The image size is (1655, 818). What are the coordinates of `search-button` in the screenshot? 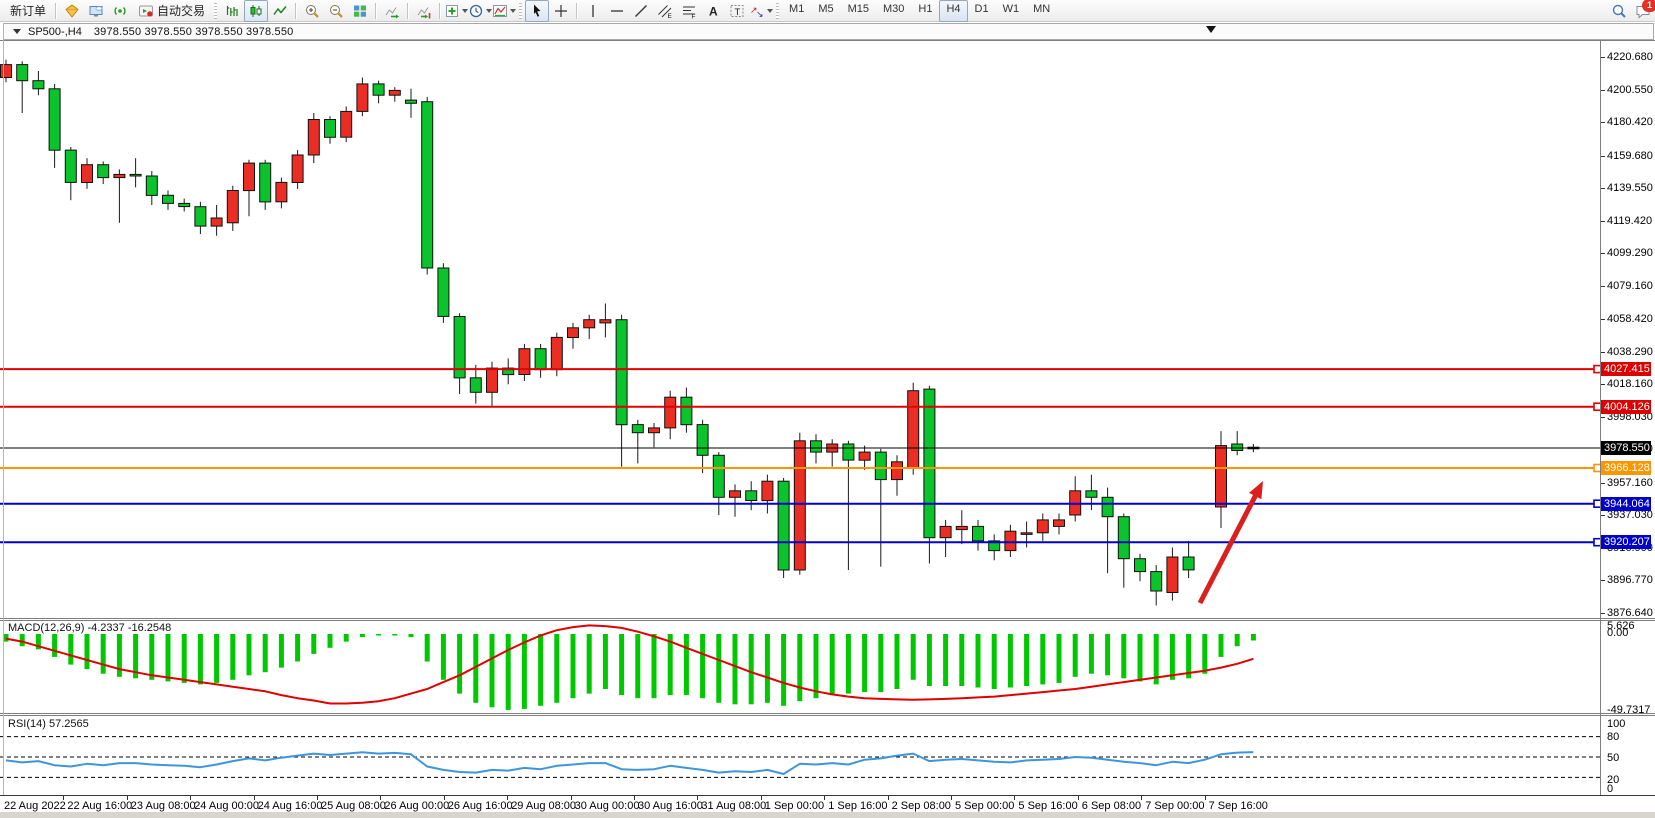 It's located at (1619, 11).